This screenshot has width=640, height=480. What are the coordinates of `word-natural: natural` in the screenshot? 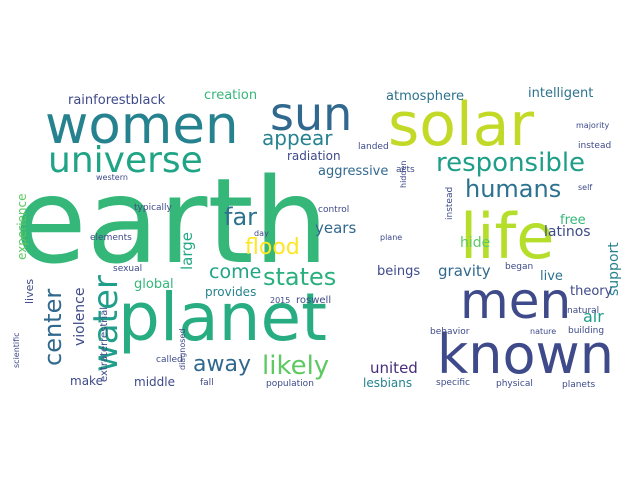 It's located at (583, 311).